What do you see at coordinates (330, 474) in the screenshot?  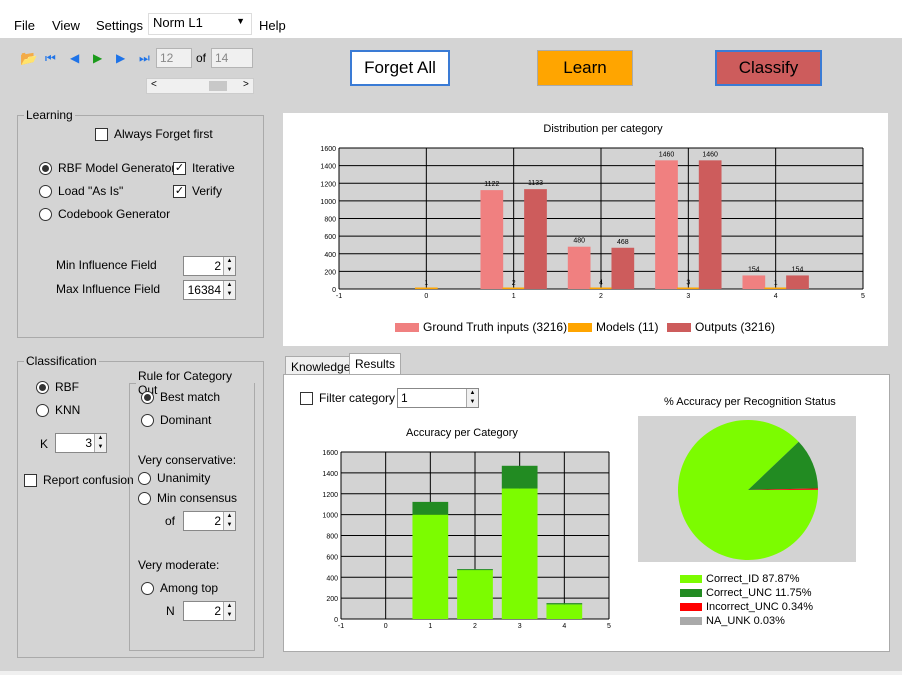 I see `y-tick-label: 1400` at bounding box center [330, 474].